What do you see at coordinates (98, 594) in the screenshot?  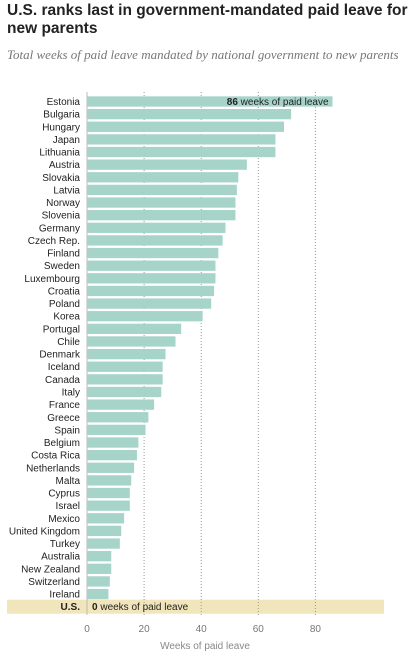 I see `bar-ireland` at bounding box center [98, 594].